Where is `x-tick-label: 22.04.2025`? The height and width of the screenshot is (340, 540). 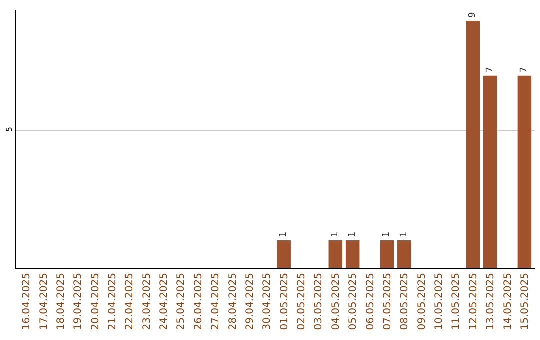
x-tick-label: 22.04.2025 is located at coordinates (130, 301).